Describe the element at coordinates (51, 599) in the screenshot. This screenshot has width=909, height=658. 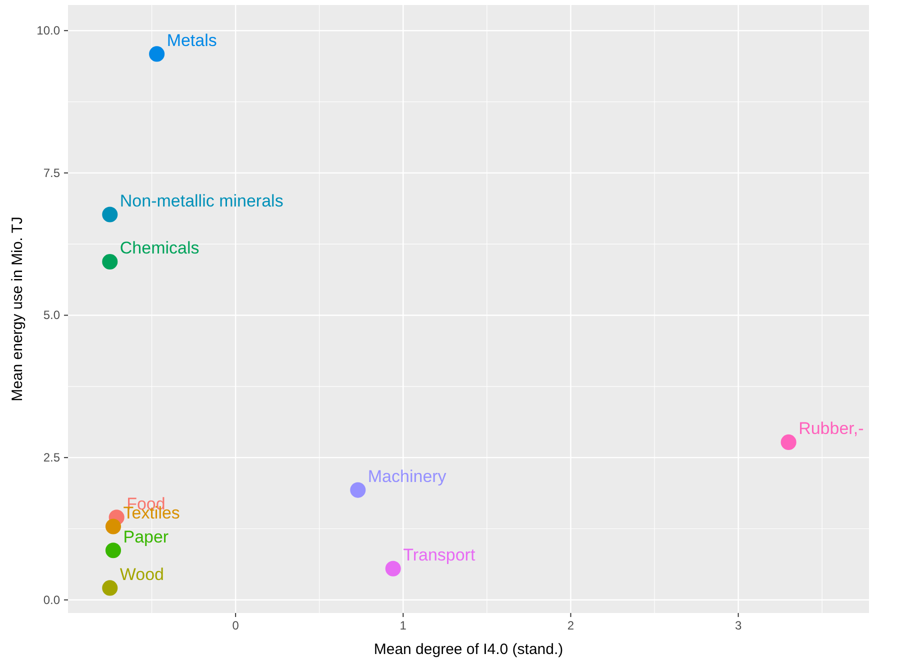
I see `y-tick-label: 0.0` at that location.